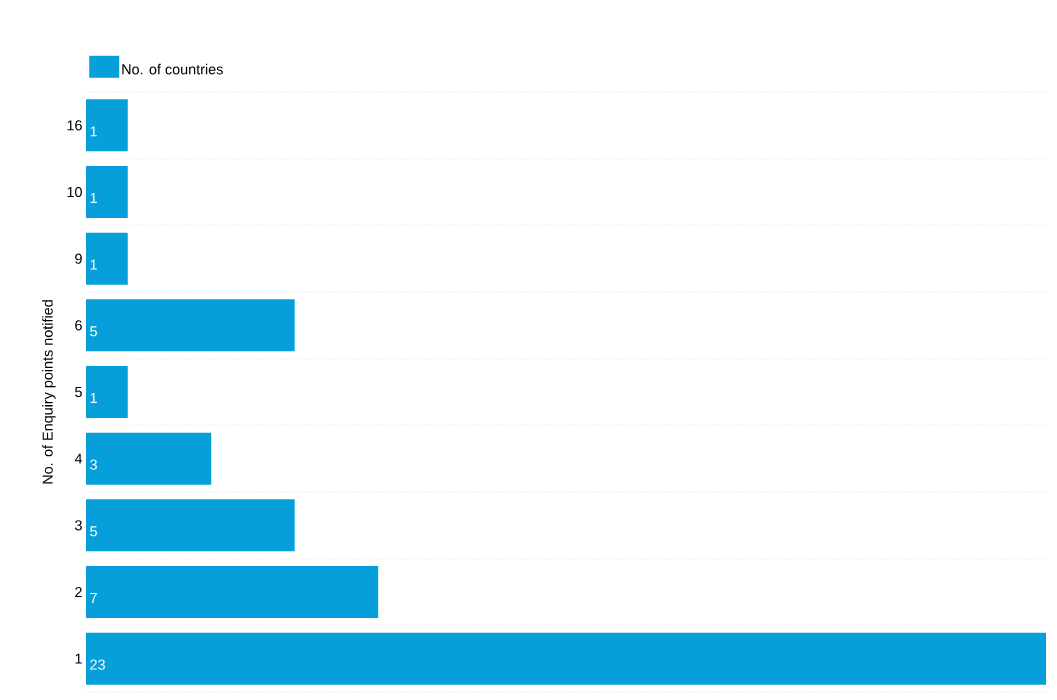 The width and height of the screenshot is (1057, 700). What do you see at coordinates (97, 664) in the screenshot?
I see `data-label: 23` at bounding box center [97, 664].